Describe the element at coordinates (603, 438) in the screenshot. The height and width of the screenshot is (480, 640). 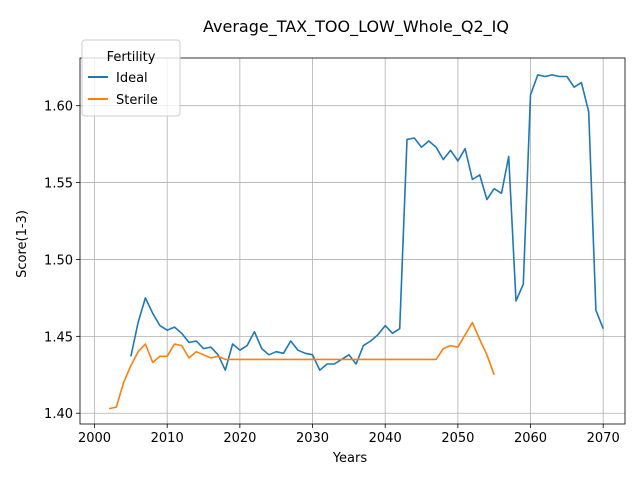
I see `x-tick-label: 2070` at that location.